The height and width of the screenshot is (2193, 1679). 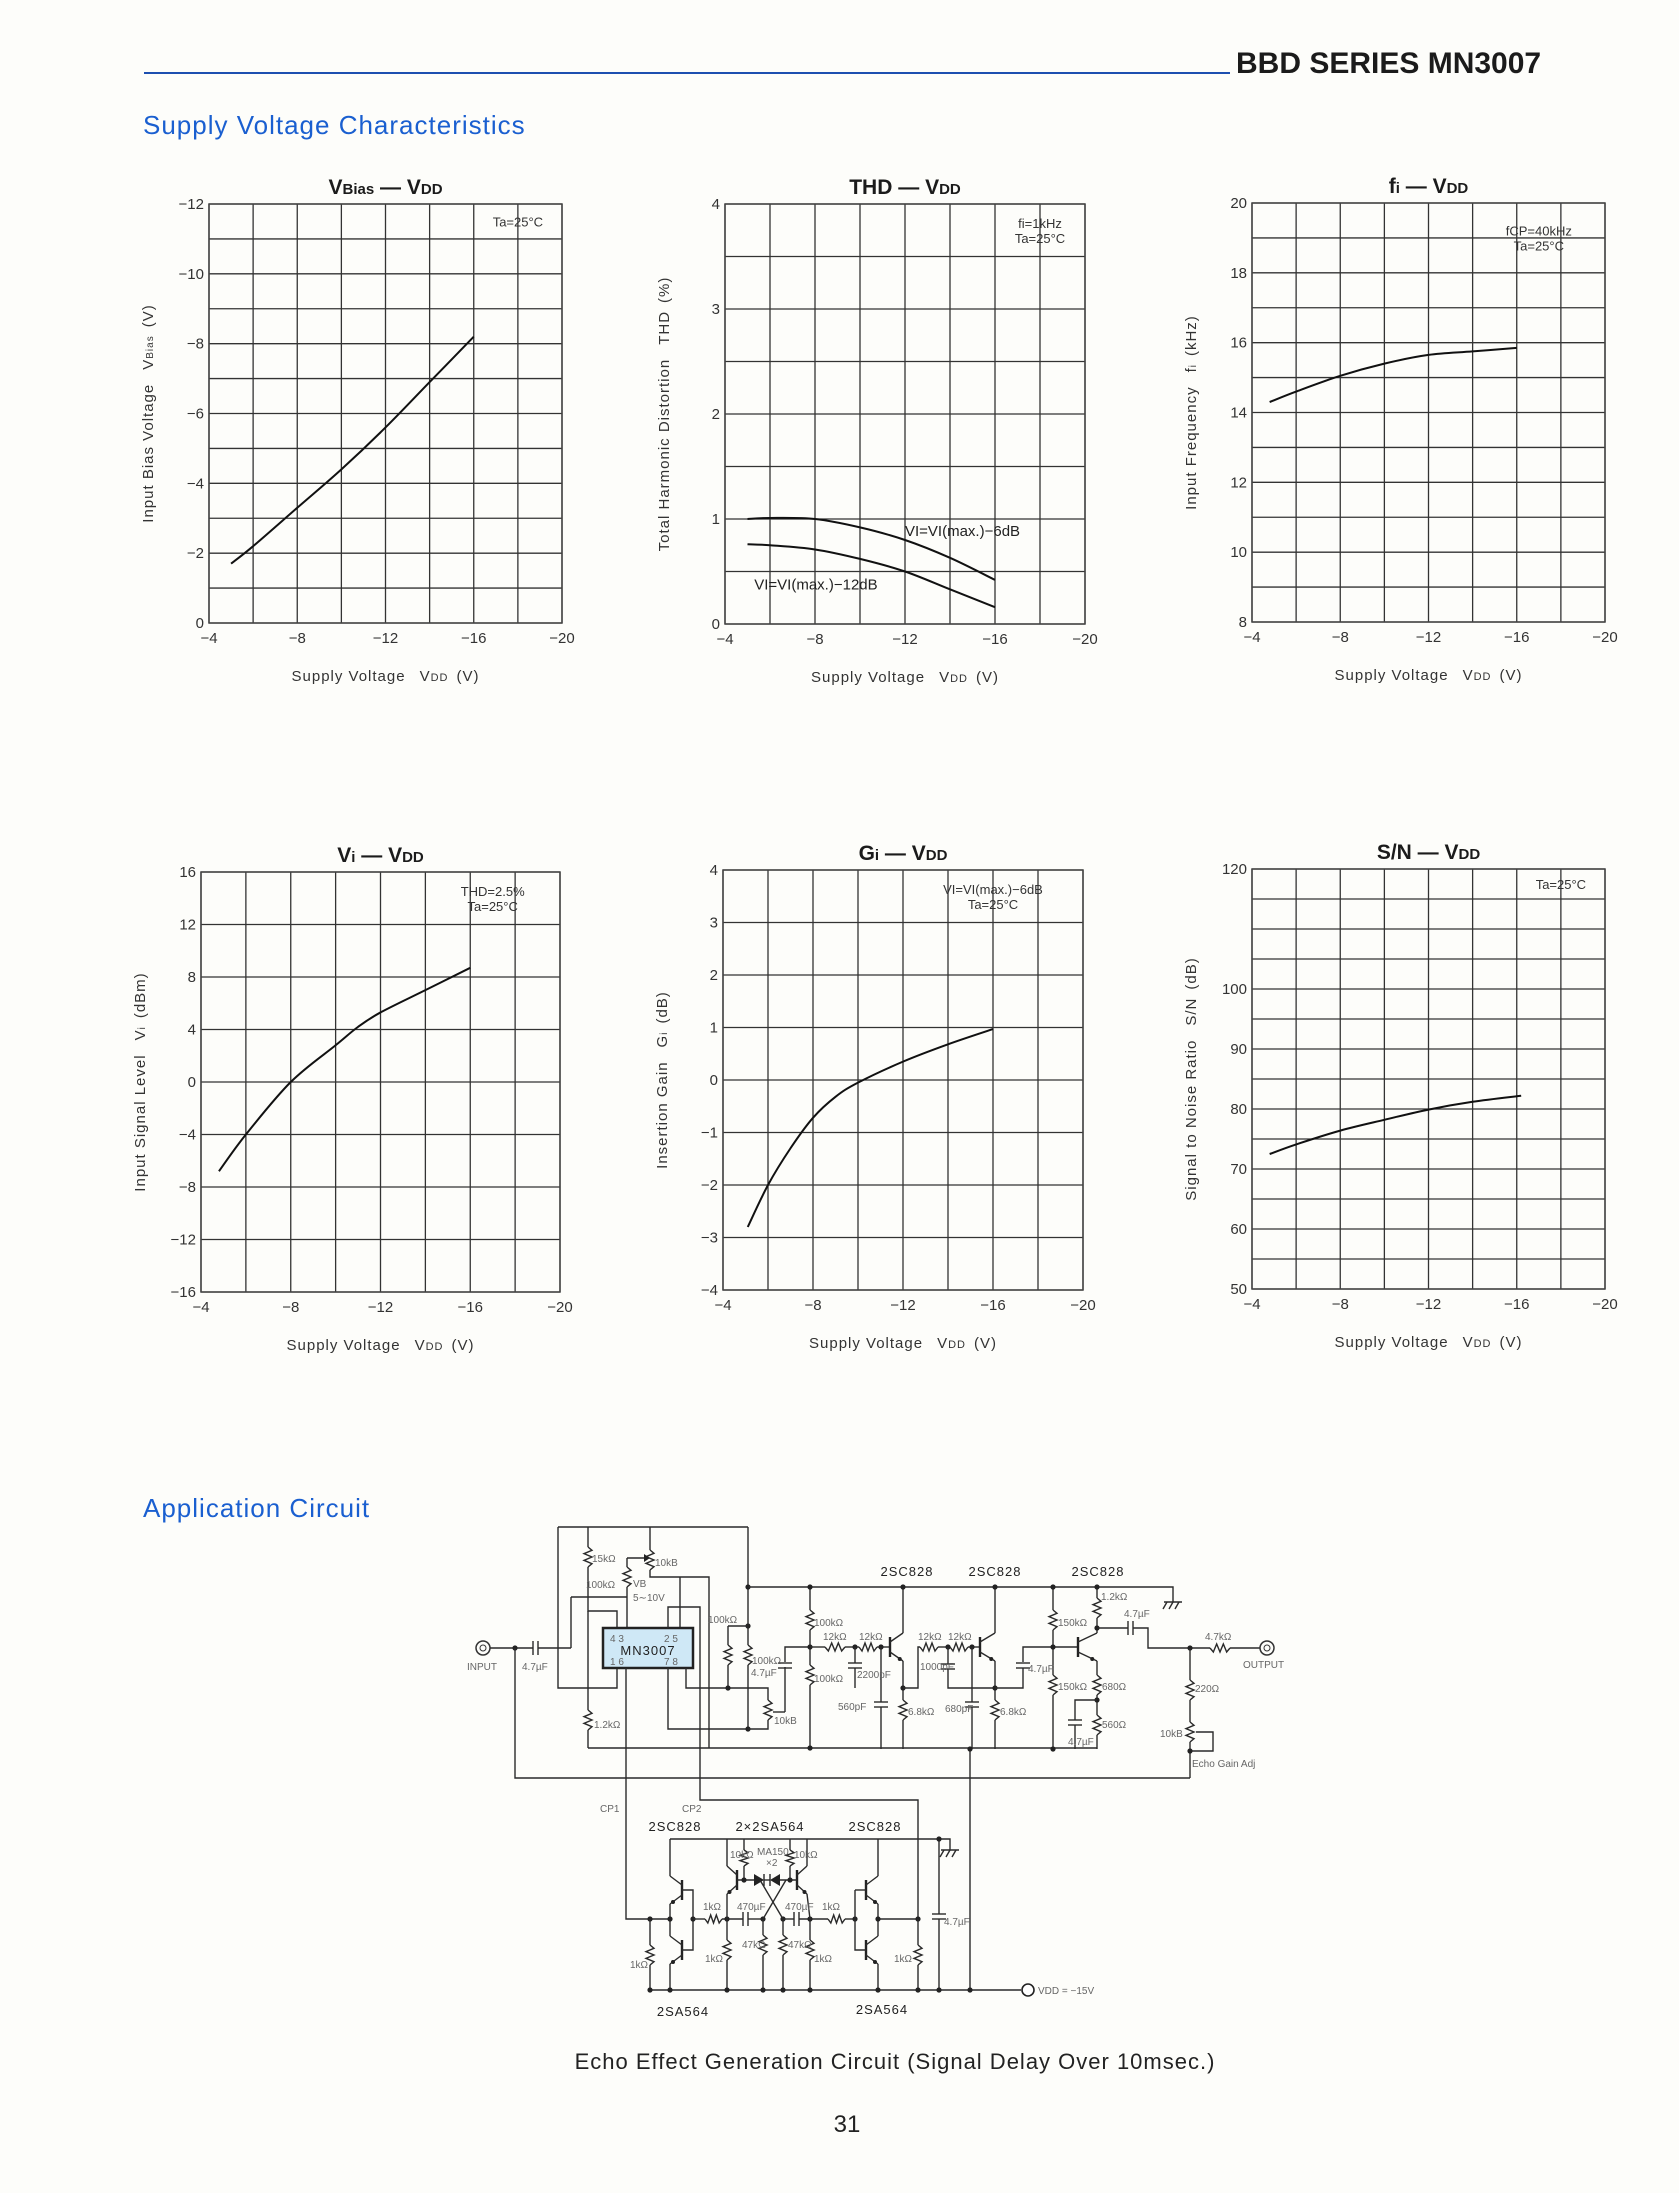 What do you see at coordinates (1398, 188) in the screenshot?
I see `chart-title-part: i` at bounding box center [1398, 188].